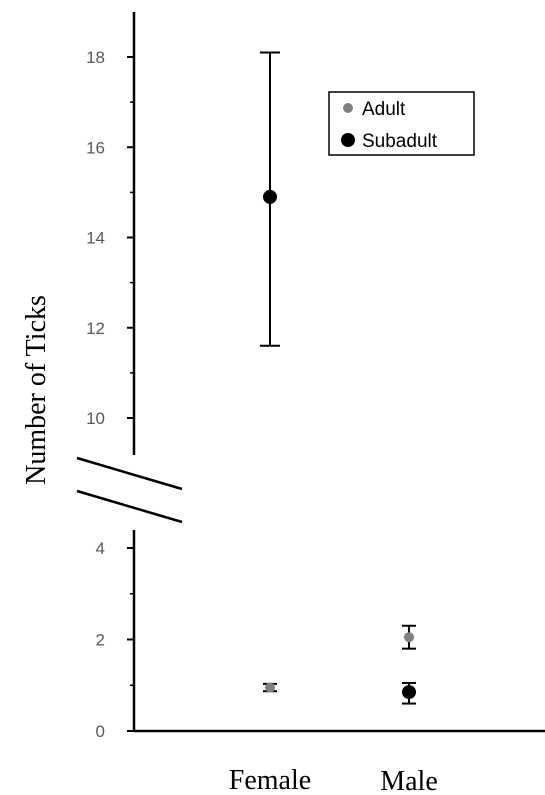 The image size is (545, 795). What do you see at coordinates (129, 473) in the screenshot?
I see `axis-break-mark-top` at bounding box center [129, 473].